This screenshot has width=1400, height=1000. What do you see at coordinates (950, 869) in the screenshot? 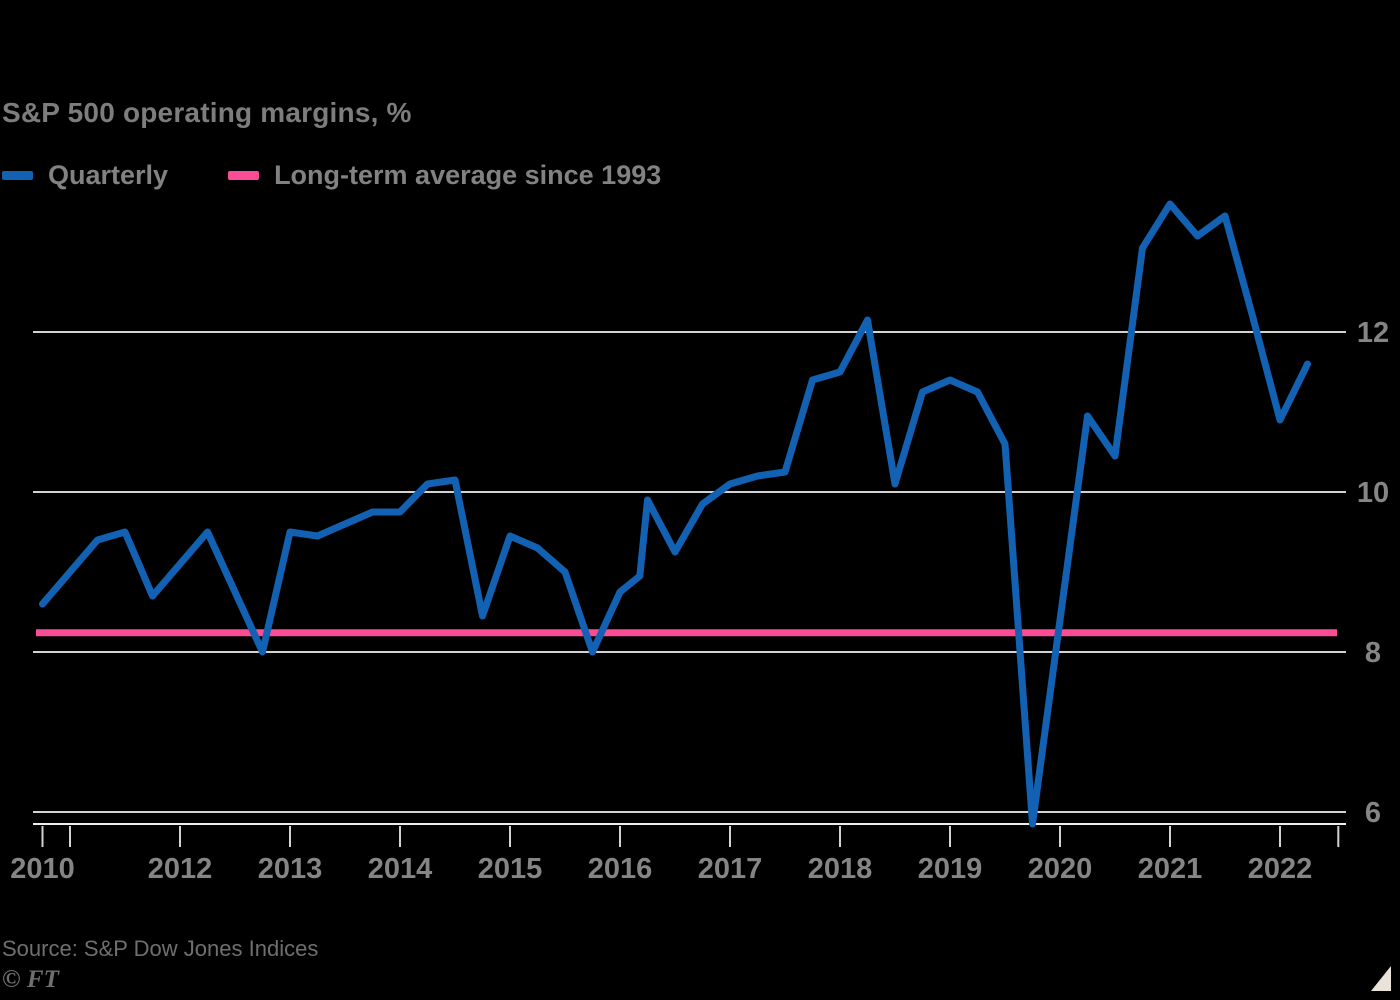
I see `x-axis-label: 2019` at bounding box center [950, 869].